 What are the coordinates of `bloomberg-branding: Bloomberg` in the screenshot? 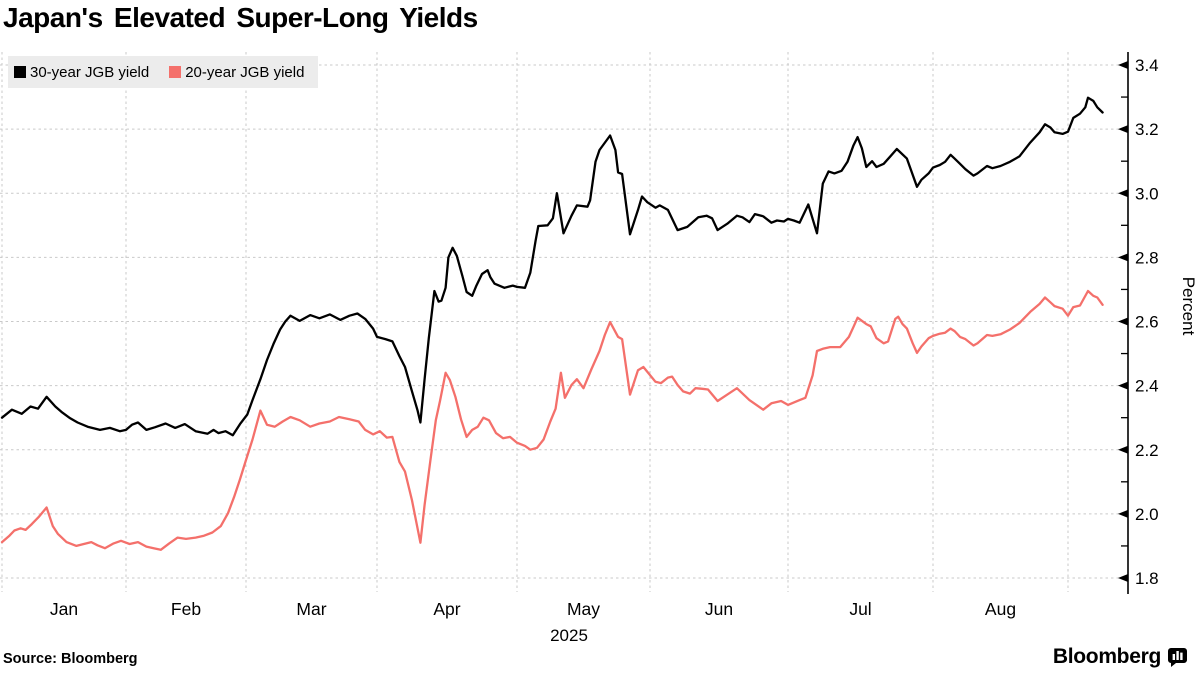 It's located at (1120, 657).